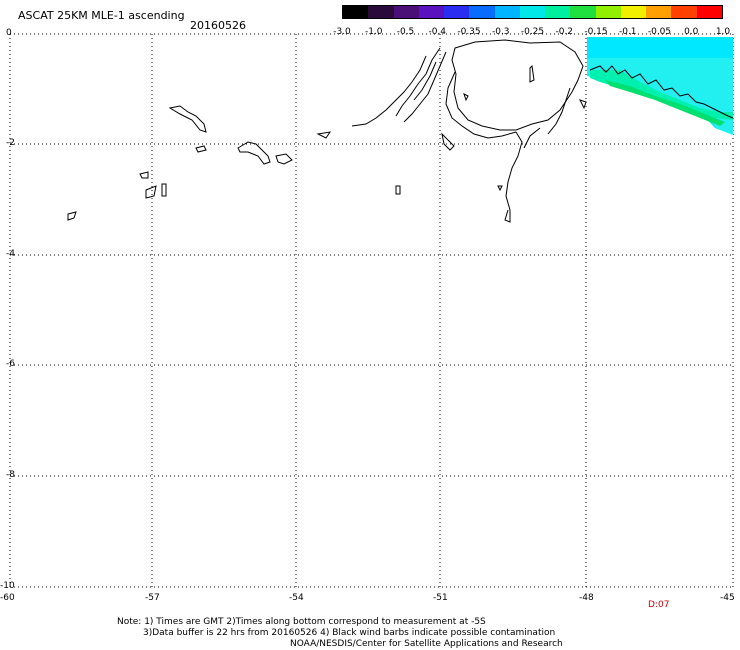 The image size is (740, 650). I want to click on scale-label-1: -1.0, so click(373, 32).